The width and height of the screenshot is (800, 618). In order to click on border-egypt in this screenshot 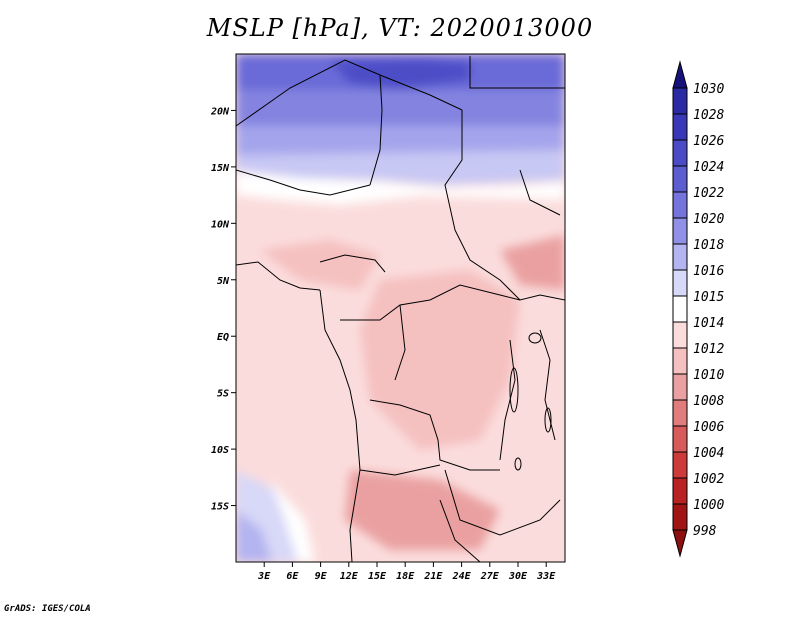, I will do `click(517, 72)`.